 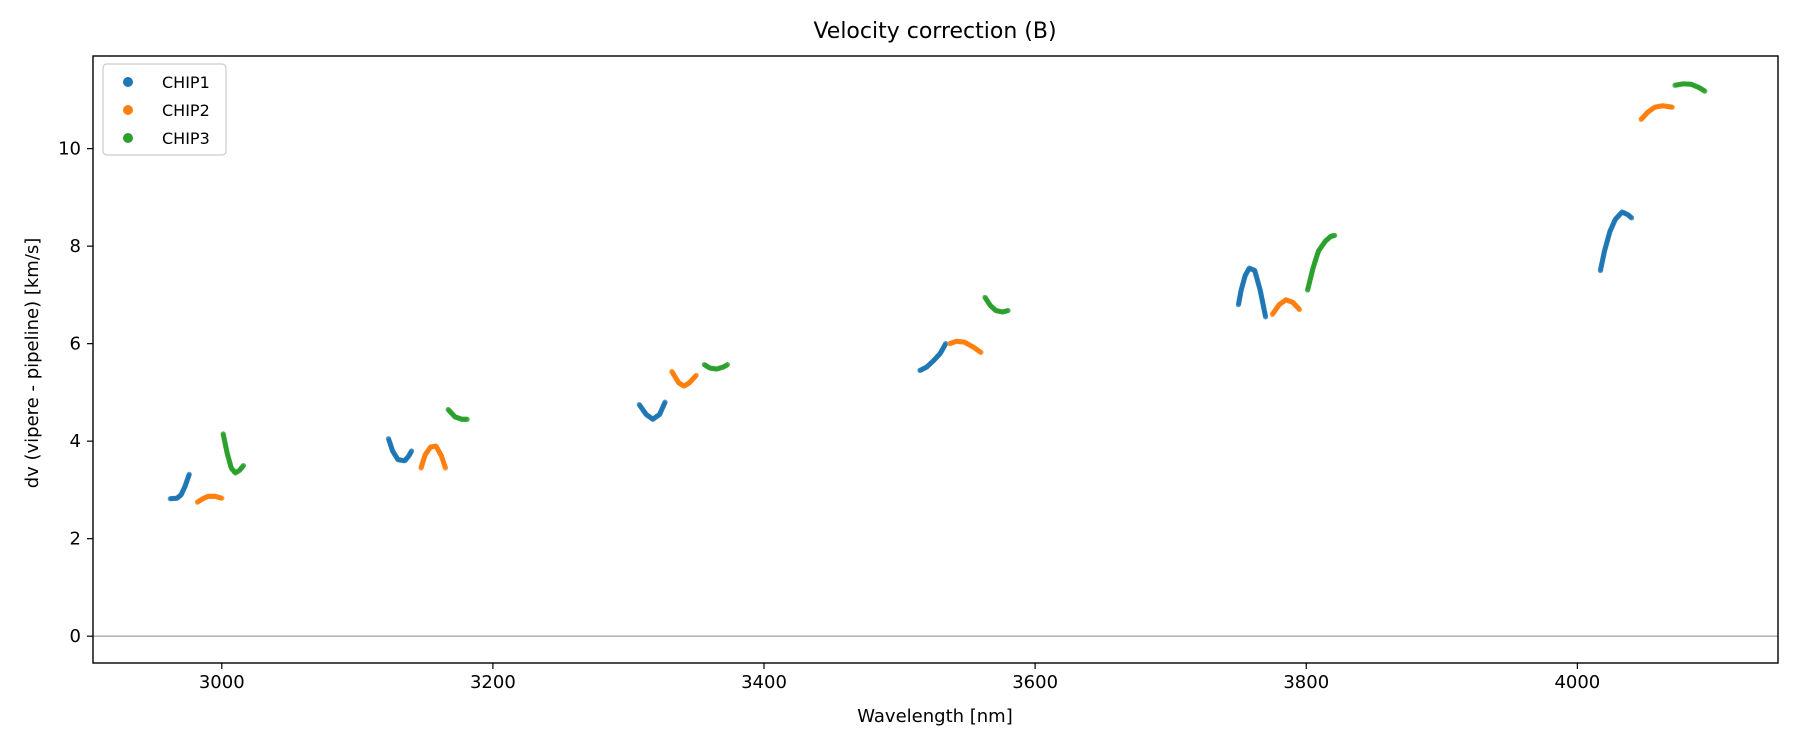 What do you see at coordinates (75, 344) in the screenshot?
I see `y-tick-label: 6` at bounding box center [75, 344].